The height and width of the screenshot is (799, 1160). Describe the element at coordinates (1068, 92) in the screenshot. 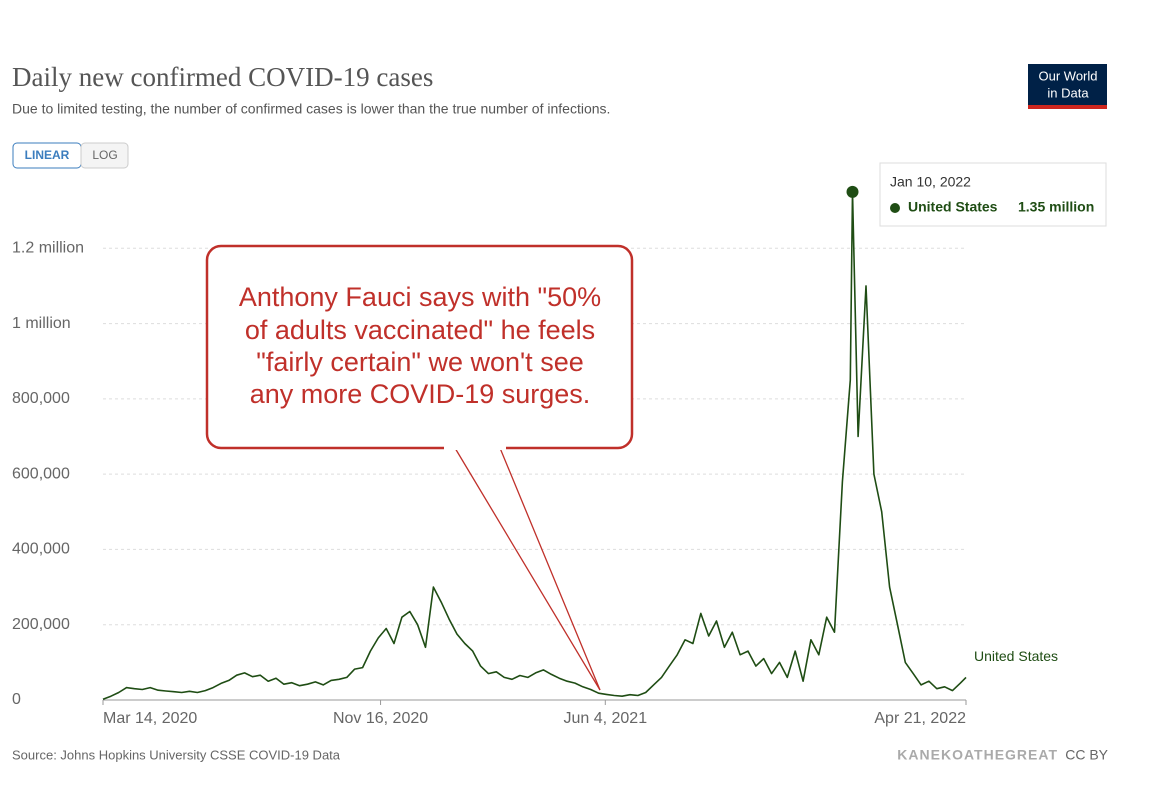

I see `logo-text: in Data` at that location.